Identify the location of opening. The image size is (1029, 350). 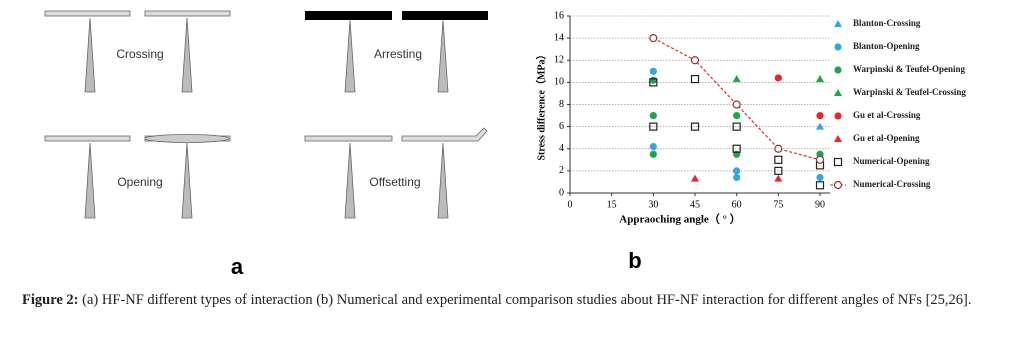
(187, 138).